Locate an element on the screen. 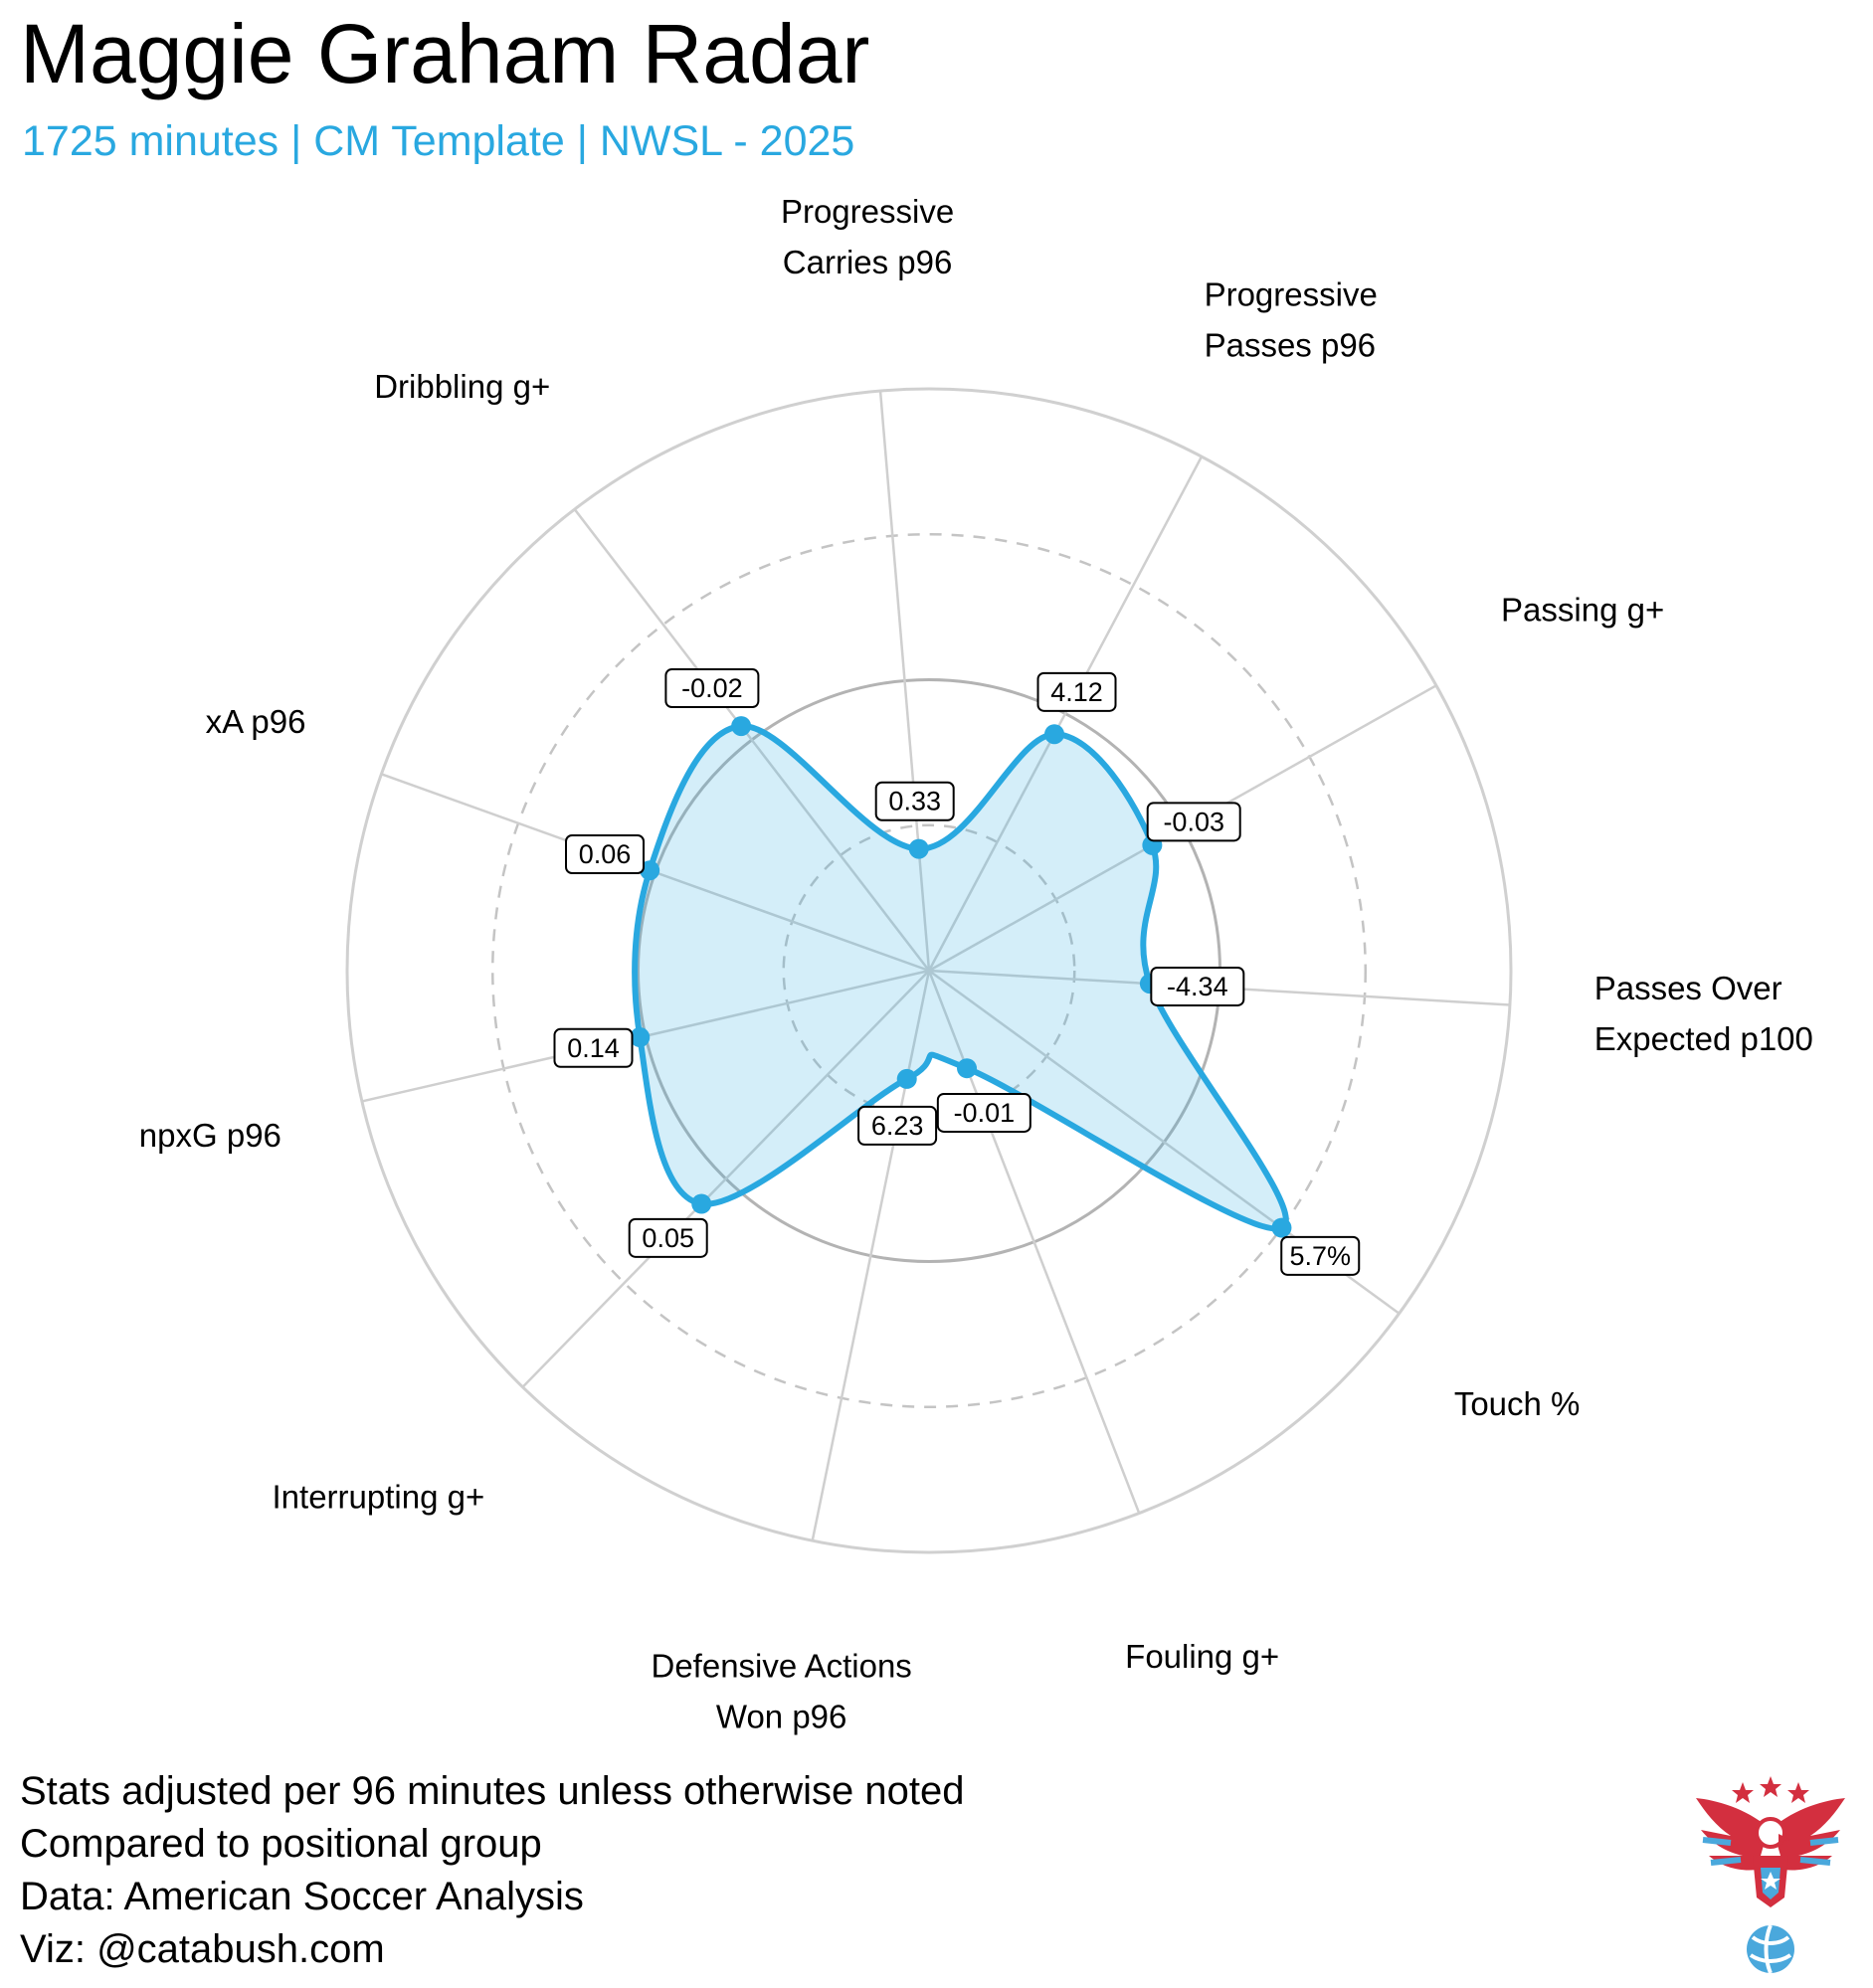 This screenshot has height=1988, width=1873. value-label: -0.03 is located at coordinates (1193, 821).